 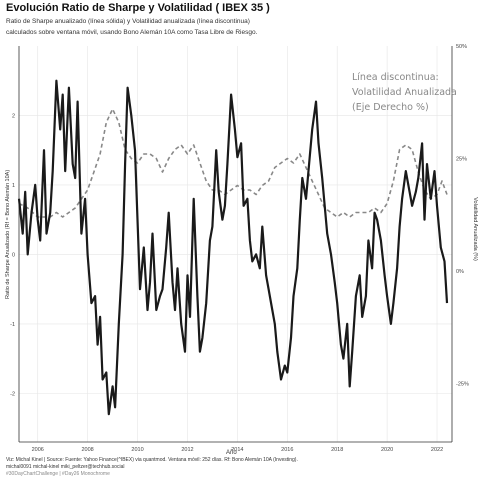 What do you see at coordinates (395, 77) in the screenshot?
I see `annotation-line1: Línea discontinua:` at bounding box center [395, 77].